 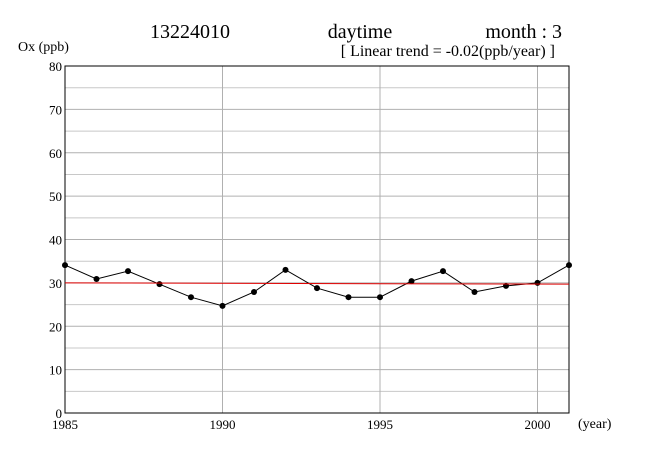 I want to click on y-tick-label: 70, so click(x=55, y=109).